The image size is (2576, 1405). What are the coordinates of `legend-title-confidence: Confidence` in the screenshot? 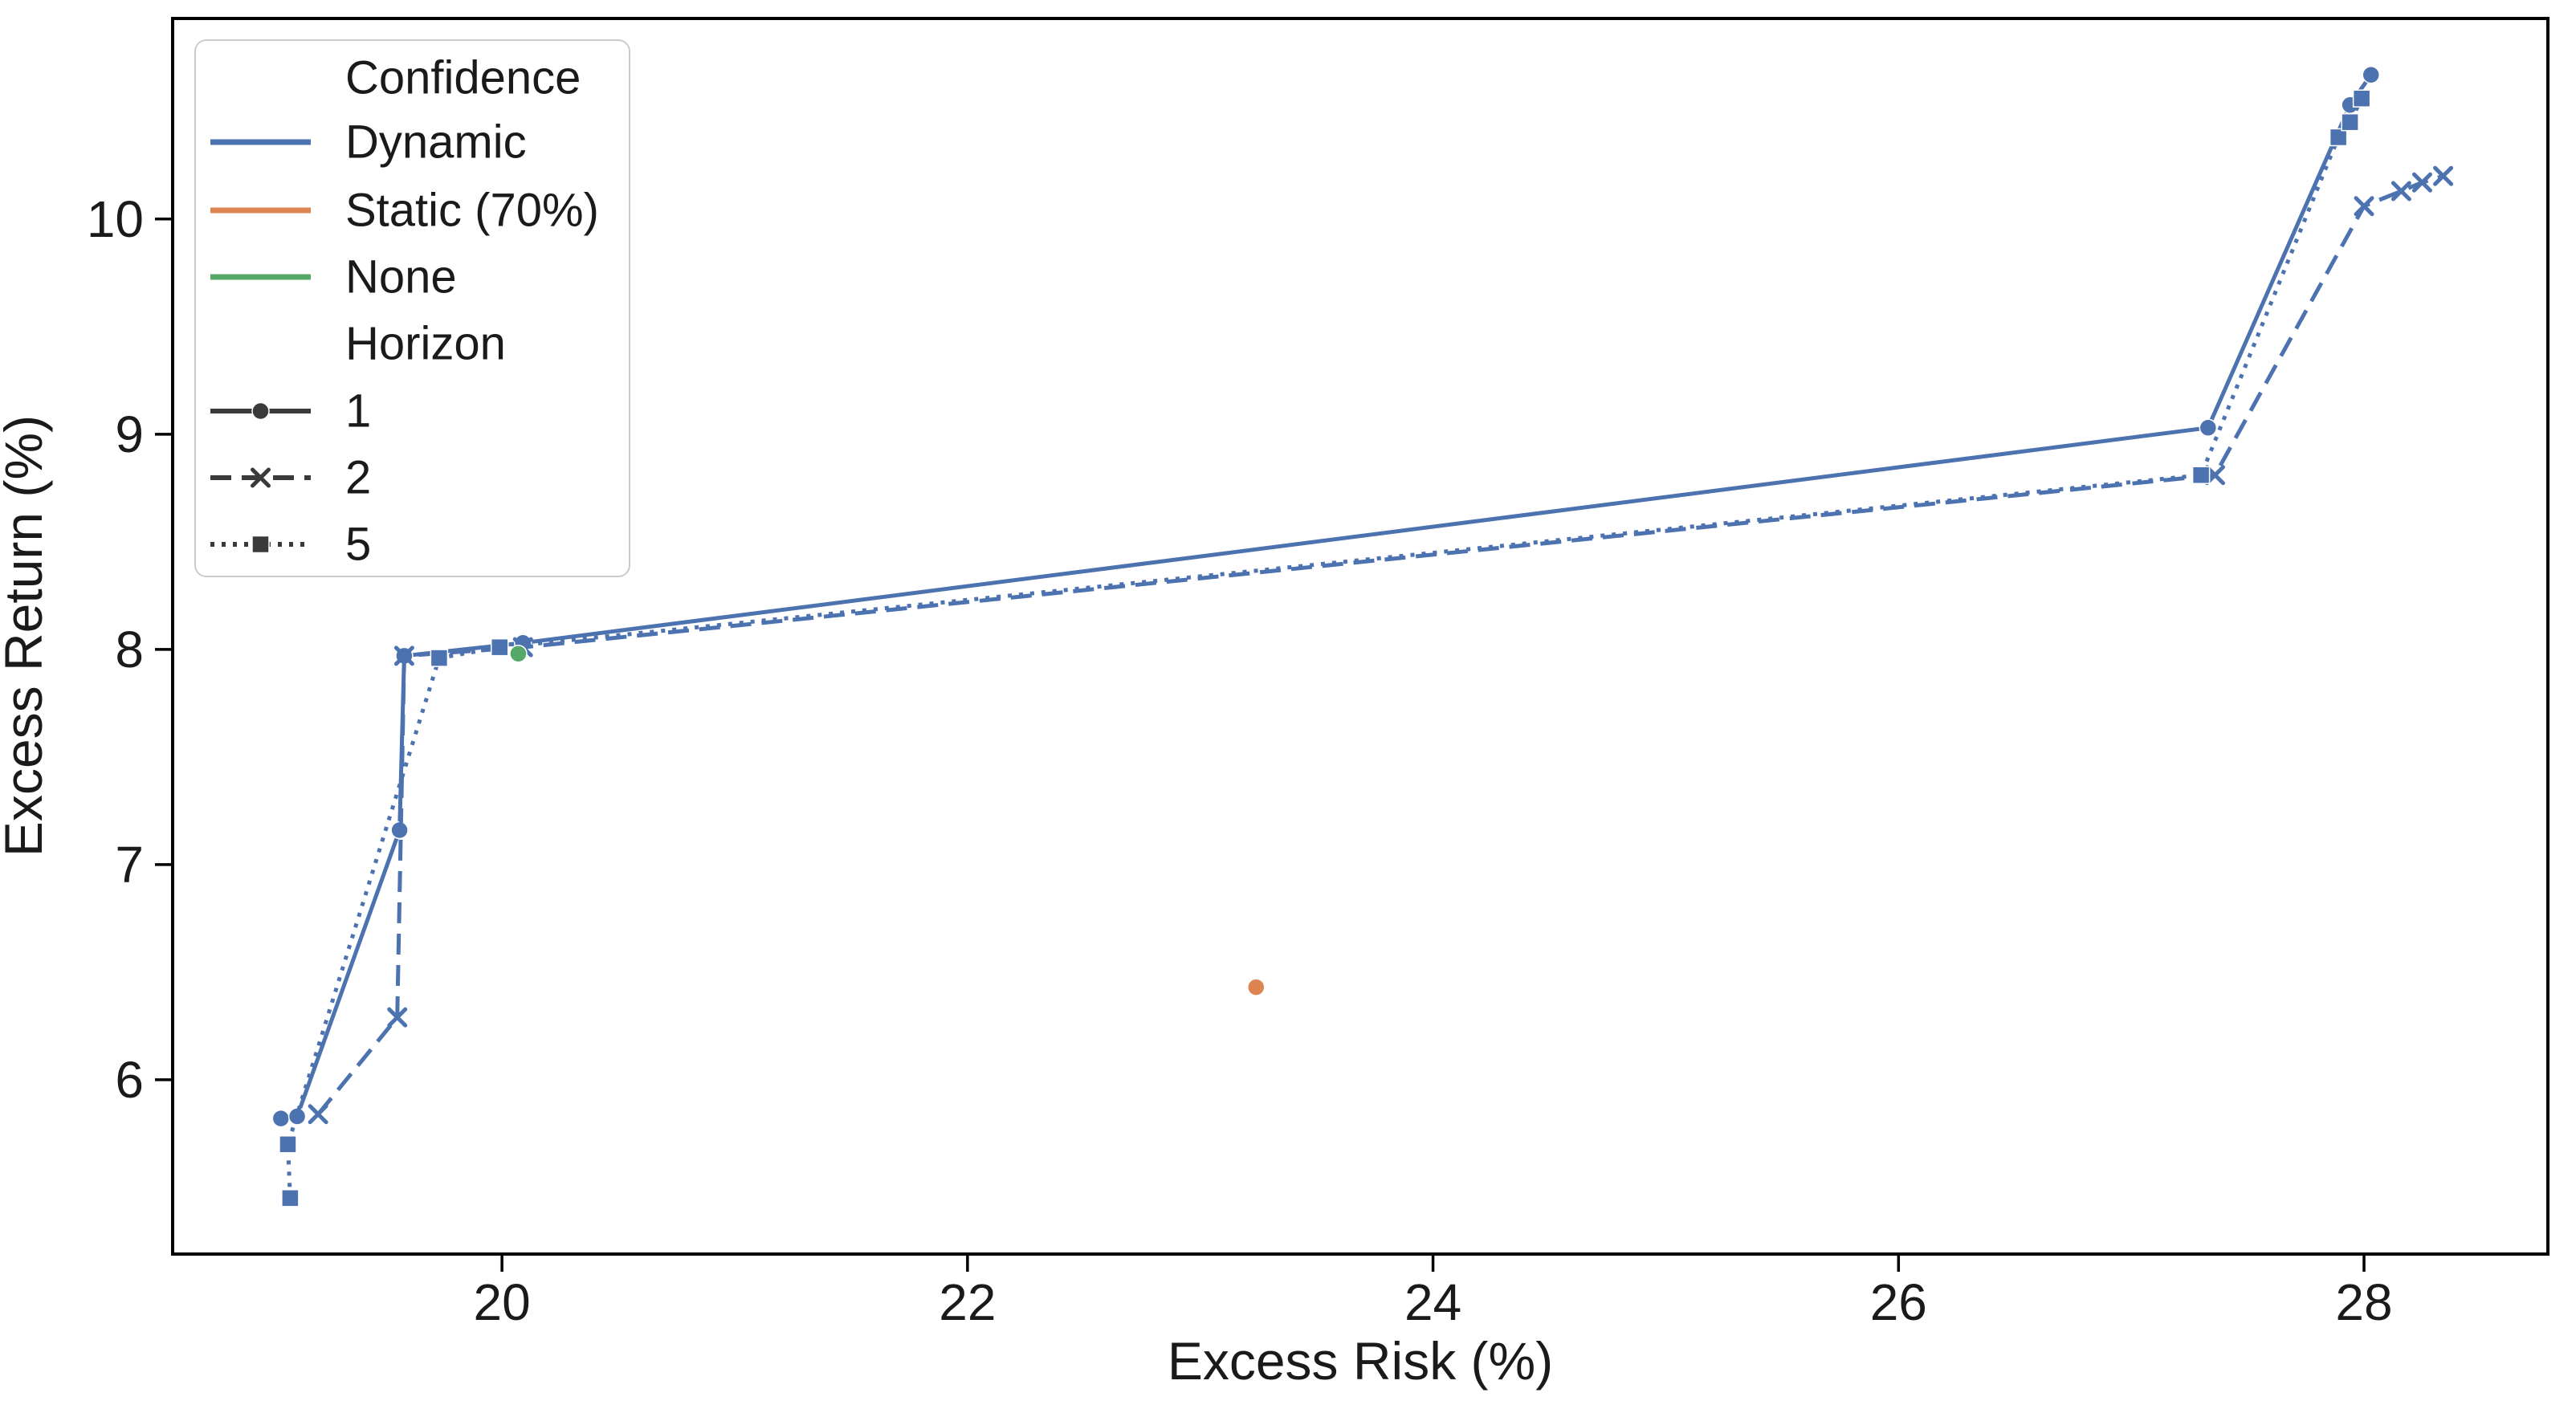 It's located at (463, 78).